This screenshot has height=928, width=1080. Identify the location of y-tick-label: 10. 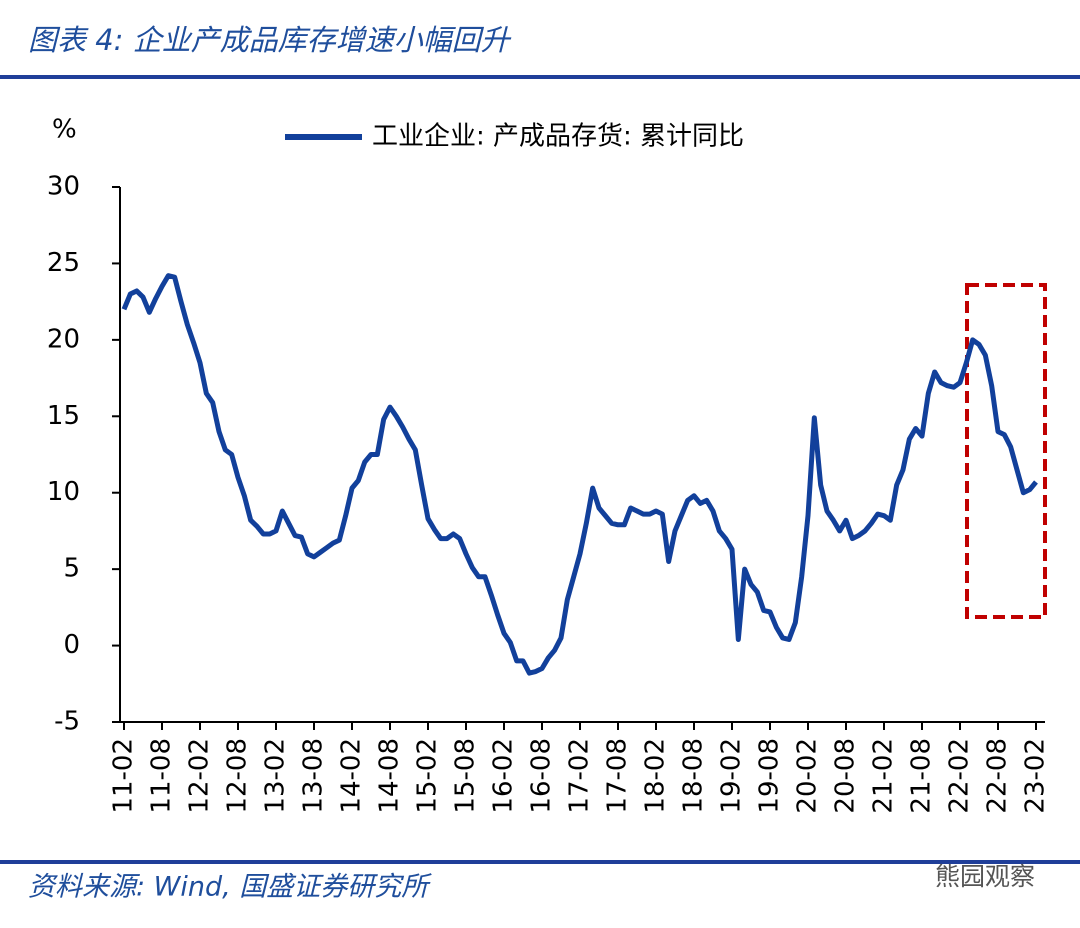
(63, 492).